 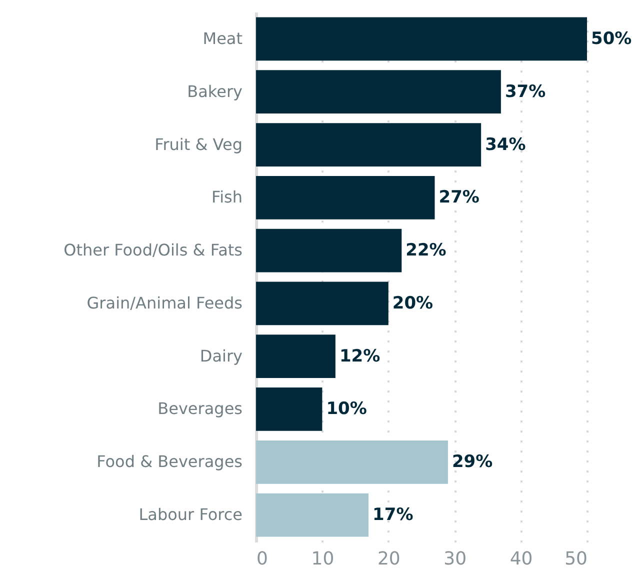 I want to click on y-tick-label: Dairy, so click(x=221, y=356).